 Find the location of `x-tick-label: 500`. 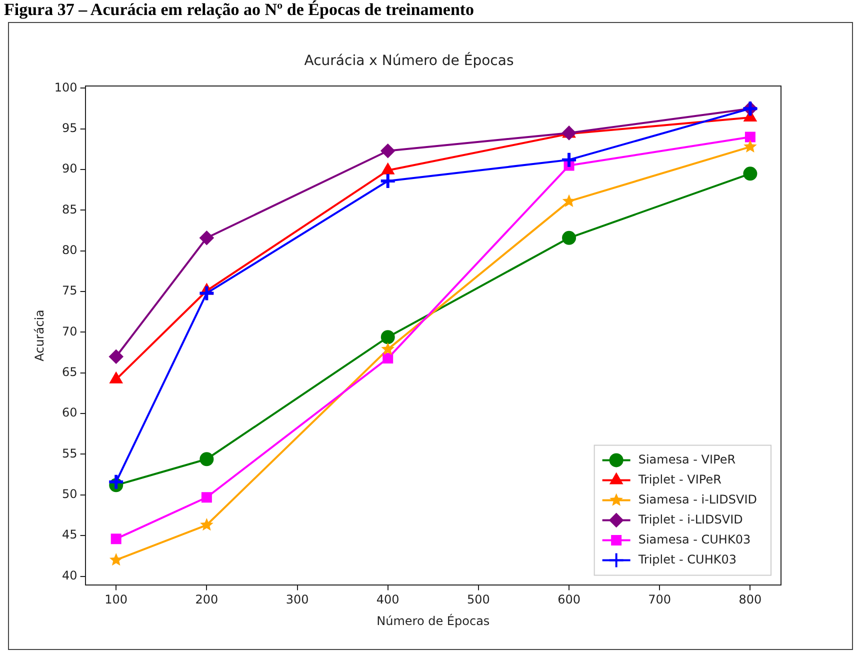

x-tick-label: 500 is located at coordinates (478, 599).